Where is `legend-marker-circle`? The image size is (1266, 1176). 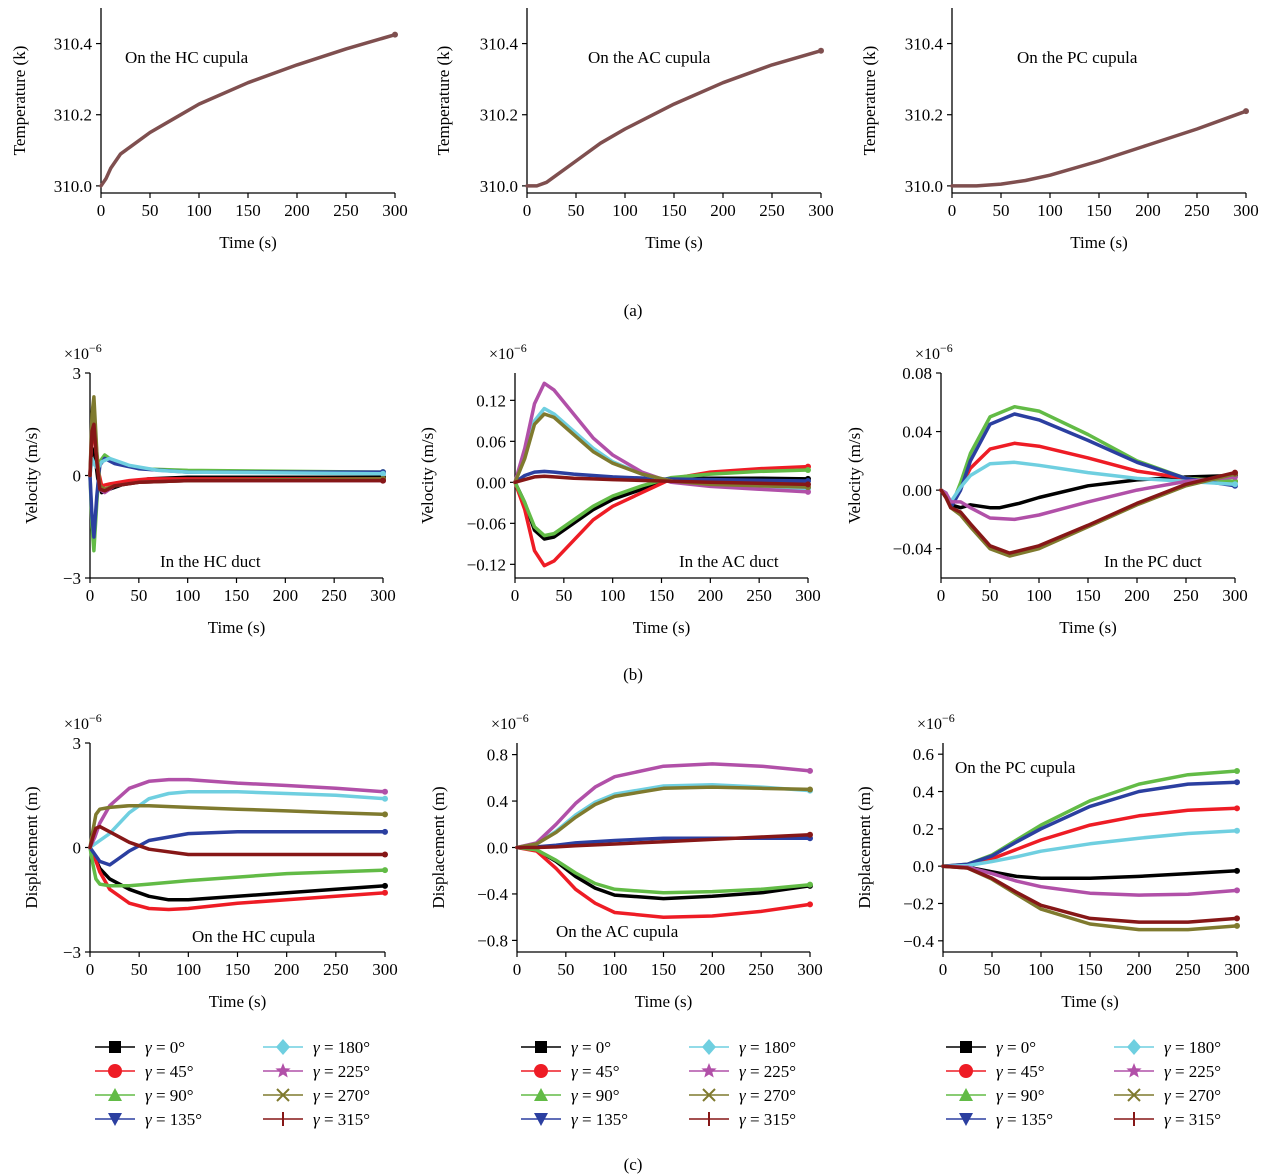 legend-marker-circle is located at coordinates (966, 1071).